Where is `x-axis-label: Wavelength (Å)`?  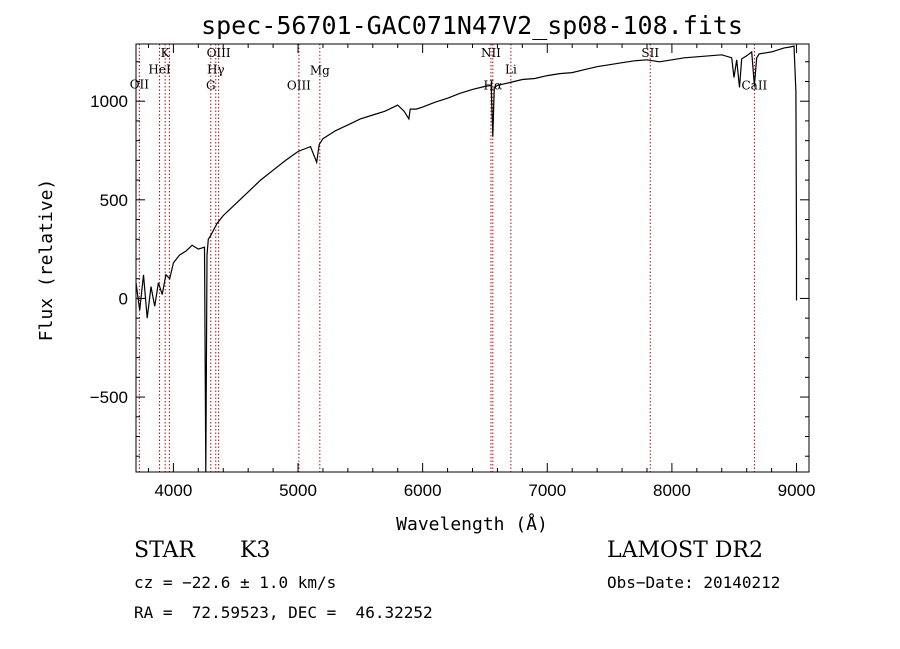
x-axis-label: Wavelength (Å) is located at coordinates (472, 524).